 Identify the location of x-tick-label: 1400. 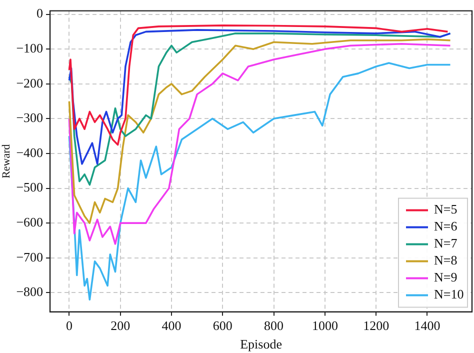
(427, 326).